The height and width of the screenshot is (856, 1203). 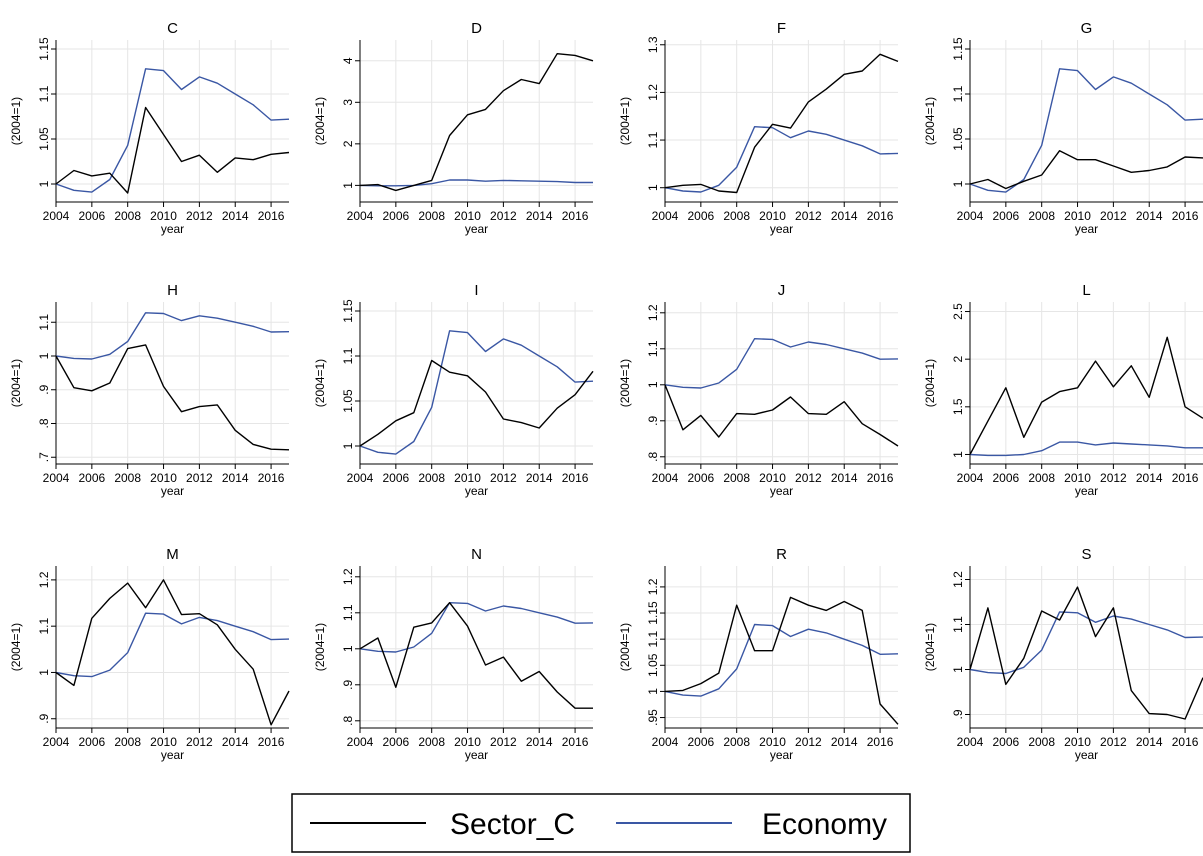 What do you see at coordinates (653, 717) in the screenshot?
I see `y-tick-label: .95` at bounding box center [653, 717].